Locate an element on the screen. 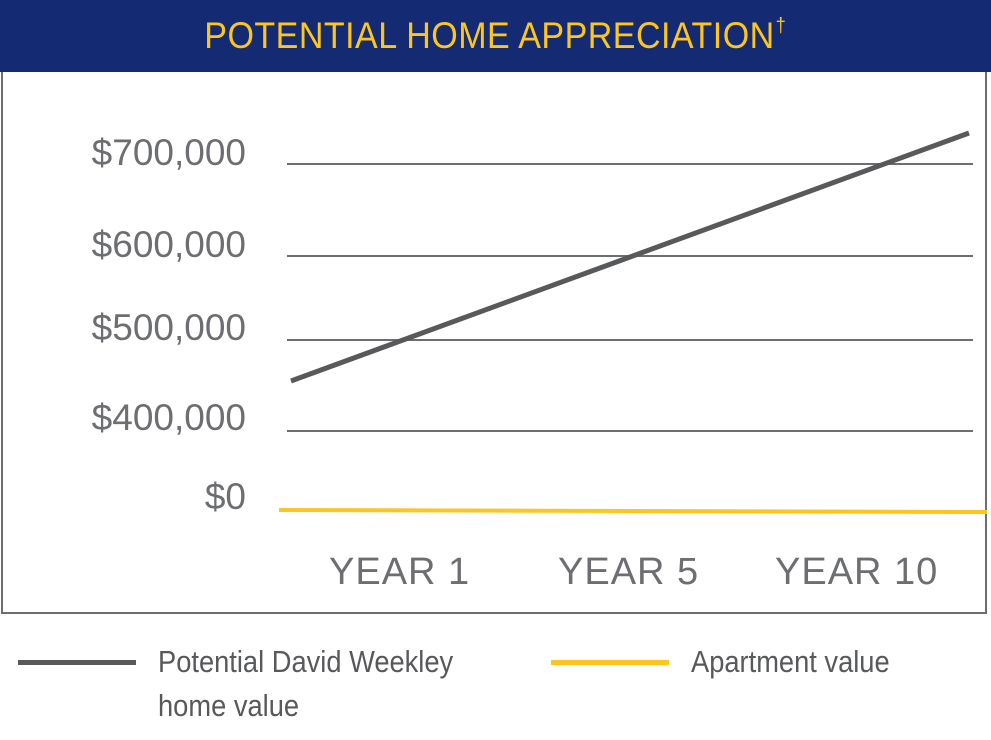 The width and height of the screenshot is (991, 740). legend-item-home-value: Potential David Weekley home value is located at coordinates (255, 684).